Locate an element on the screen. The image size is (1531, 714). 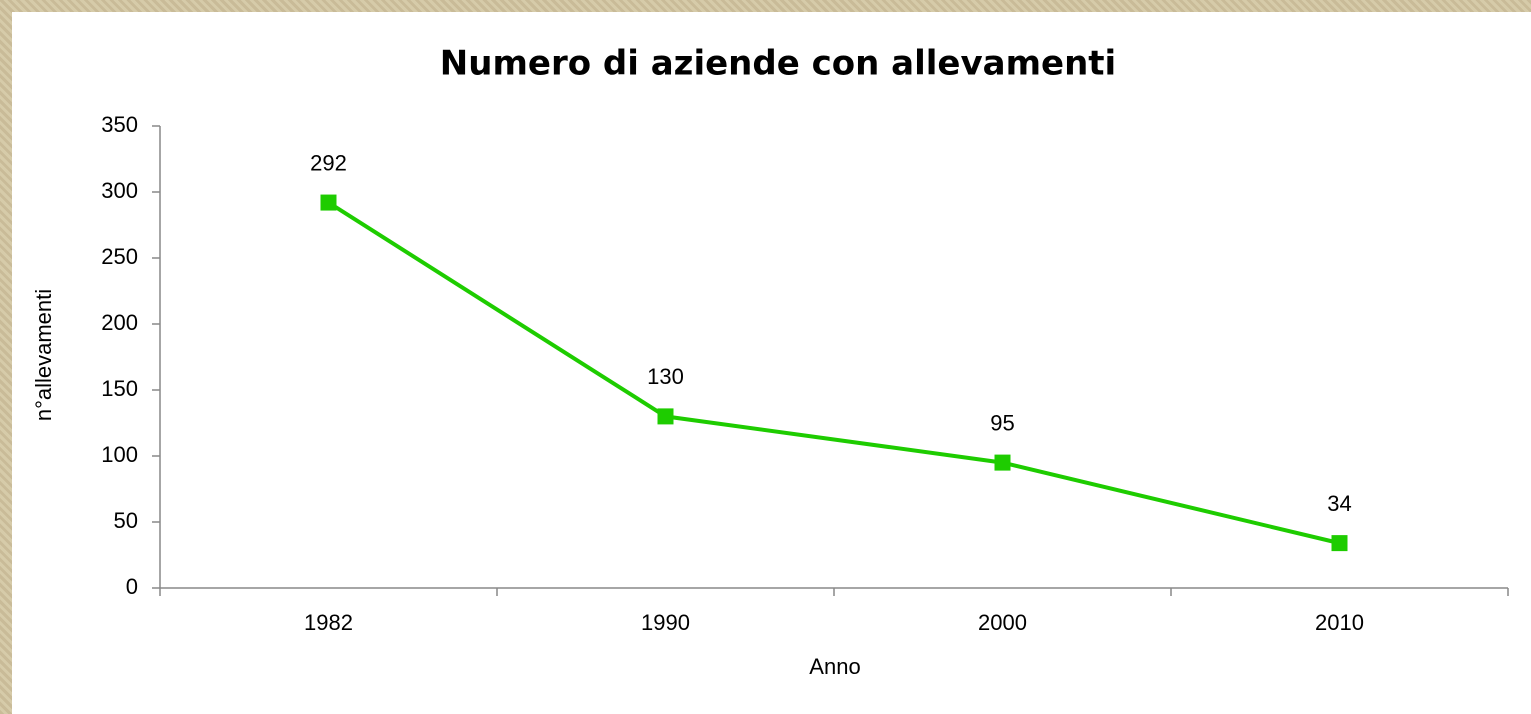
y-tick-label: 100 is located at coordinates (119, 454).